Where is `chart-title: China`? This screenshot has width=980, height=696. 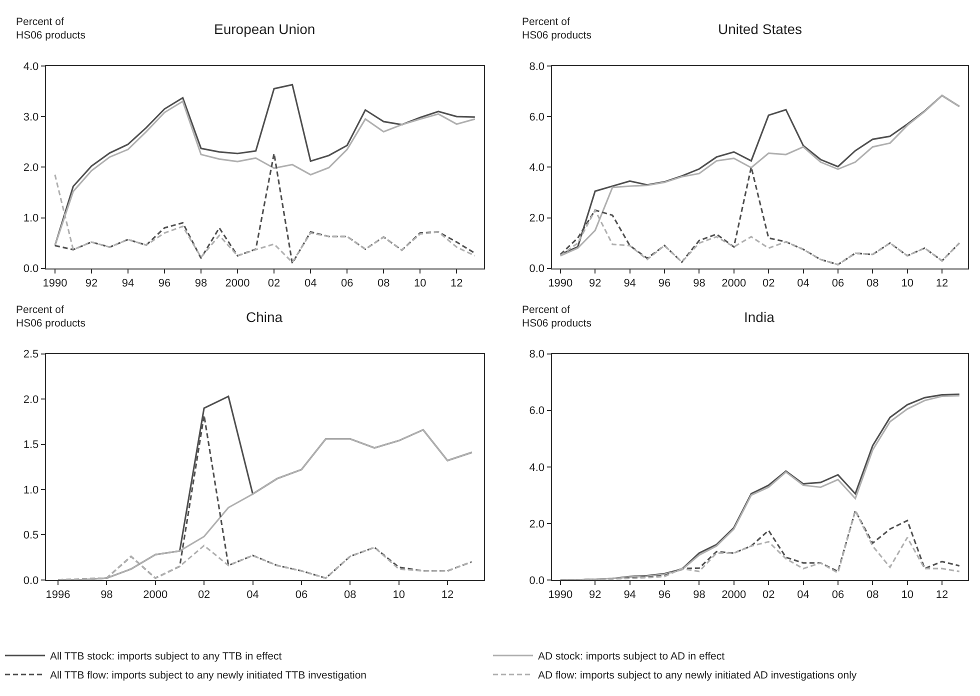 chart-title: China is located at coordinates (264, 317).